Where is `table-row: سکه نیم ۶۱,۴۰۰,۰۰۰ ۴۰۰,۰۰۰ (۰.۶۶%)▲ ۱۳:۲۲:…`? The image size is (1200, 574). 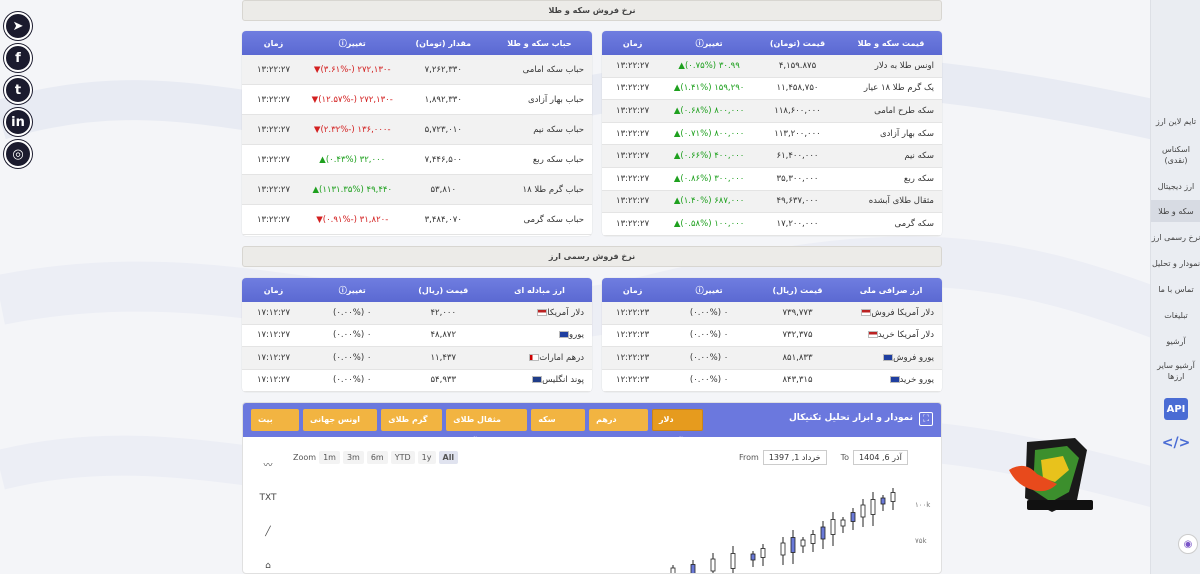 table-row: سکه نیم ۶۱,۴۰۰,۰۰۰ ۴۰۰,۰۰۰ (۰.۶۶%)▲ ۱۳:۲۲:… is located at coordinates (772, 156).